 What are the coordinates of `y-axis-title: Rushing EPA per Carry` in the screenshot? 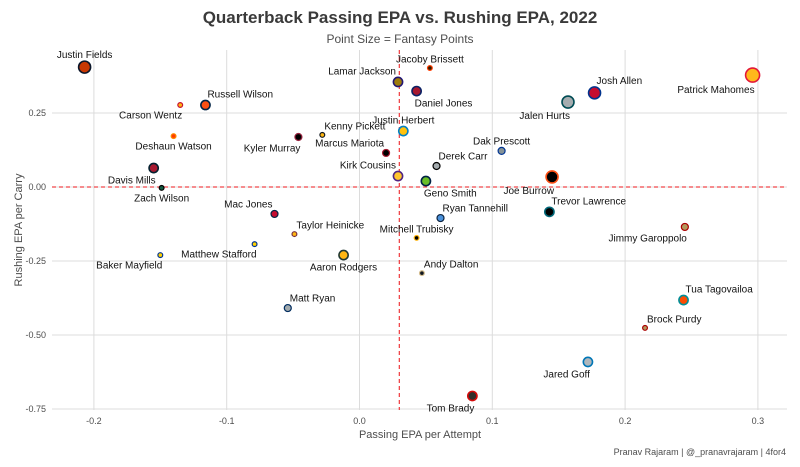 It's located at (19, 229).